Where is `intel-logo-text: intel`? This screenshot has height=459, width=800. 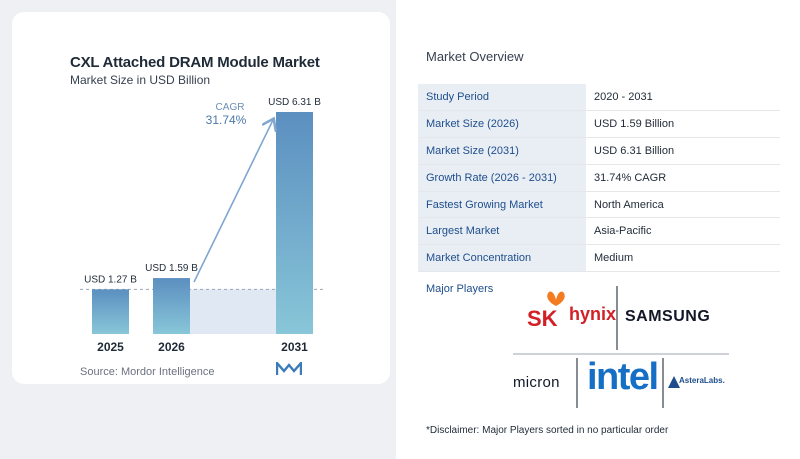
intel-logo-text: intel is located at coordinates (623, 377).